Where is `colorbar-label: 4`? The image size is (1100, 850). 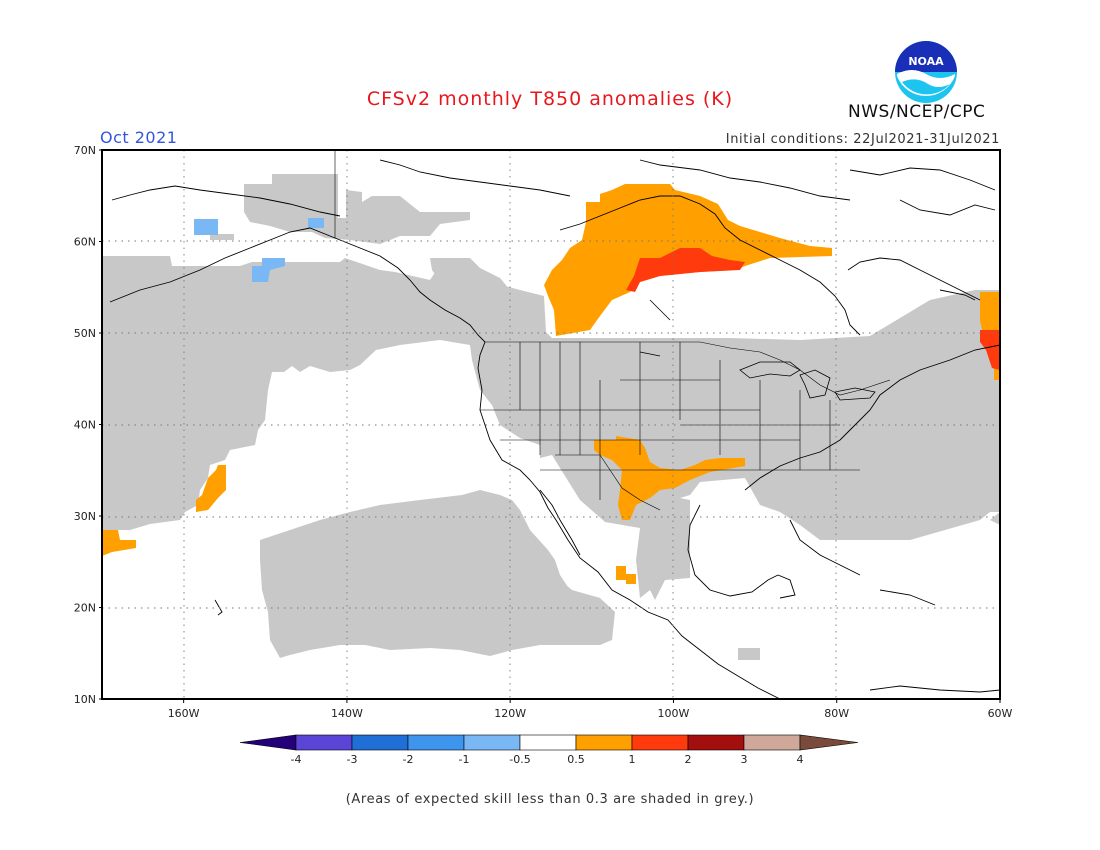 colorbar-label: 4 is located at coordinates (800, 759).